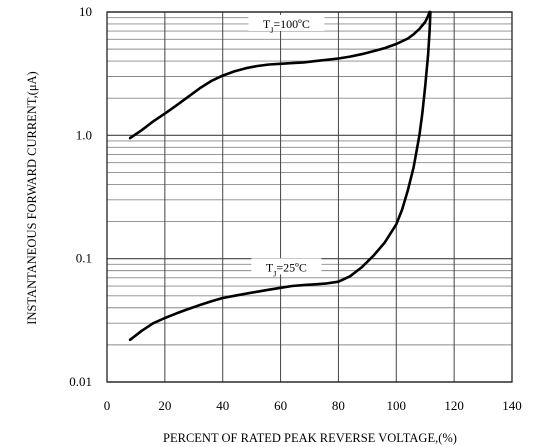 This screenshot has height=447, width=537. Describe the element at coordinates (397, 405) in the screenshot. I see `x-tick-label: 100` at that location.